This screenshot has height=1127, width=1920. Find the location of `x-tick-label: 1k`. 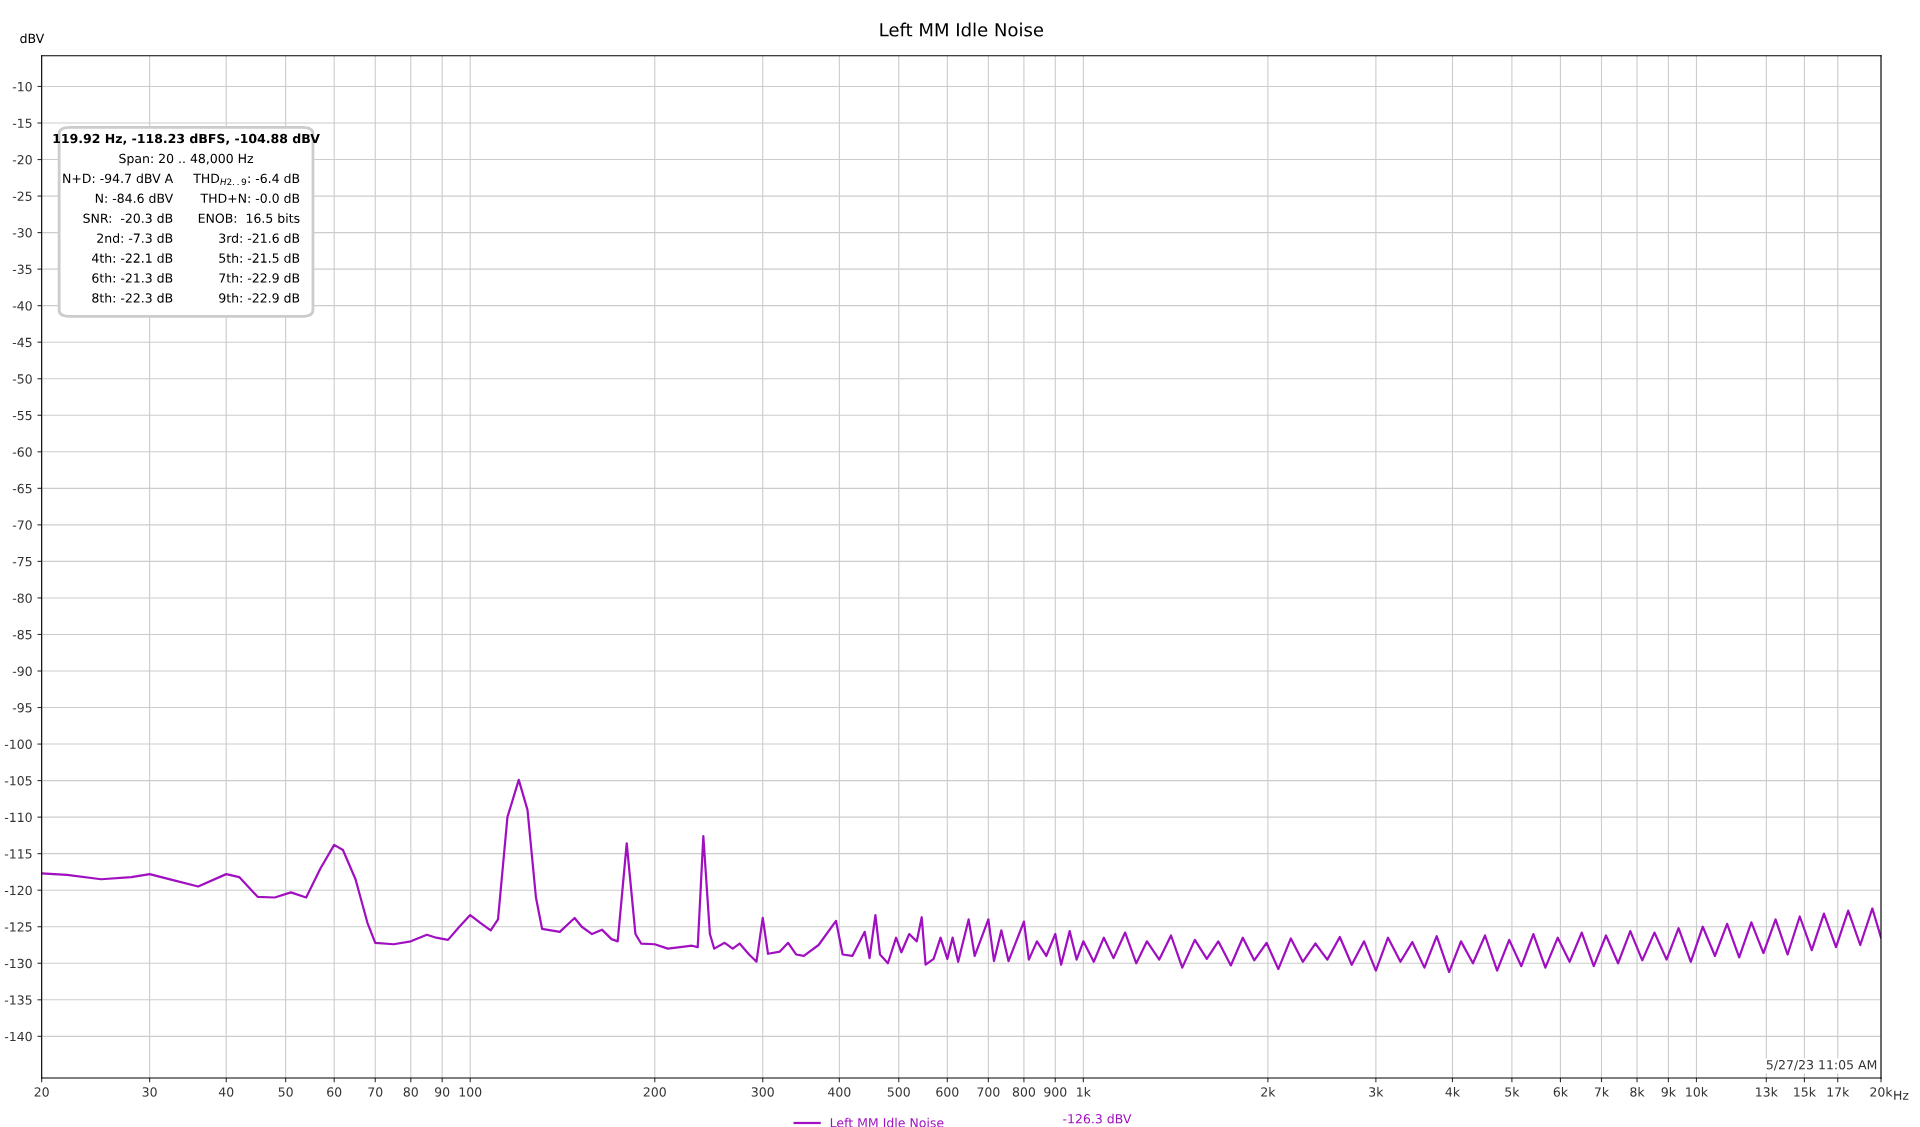

x-tick-label: 1k is located at coordinates (1084, 1092).